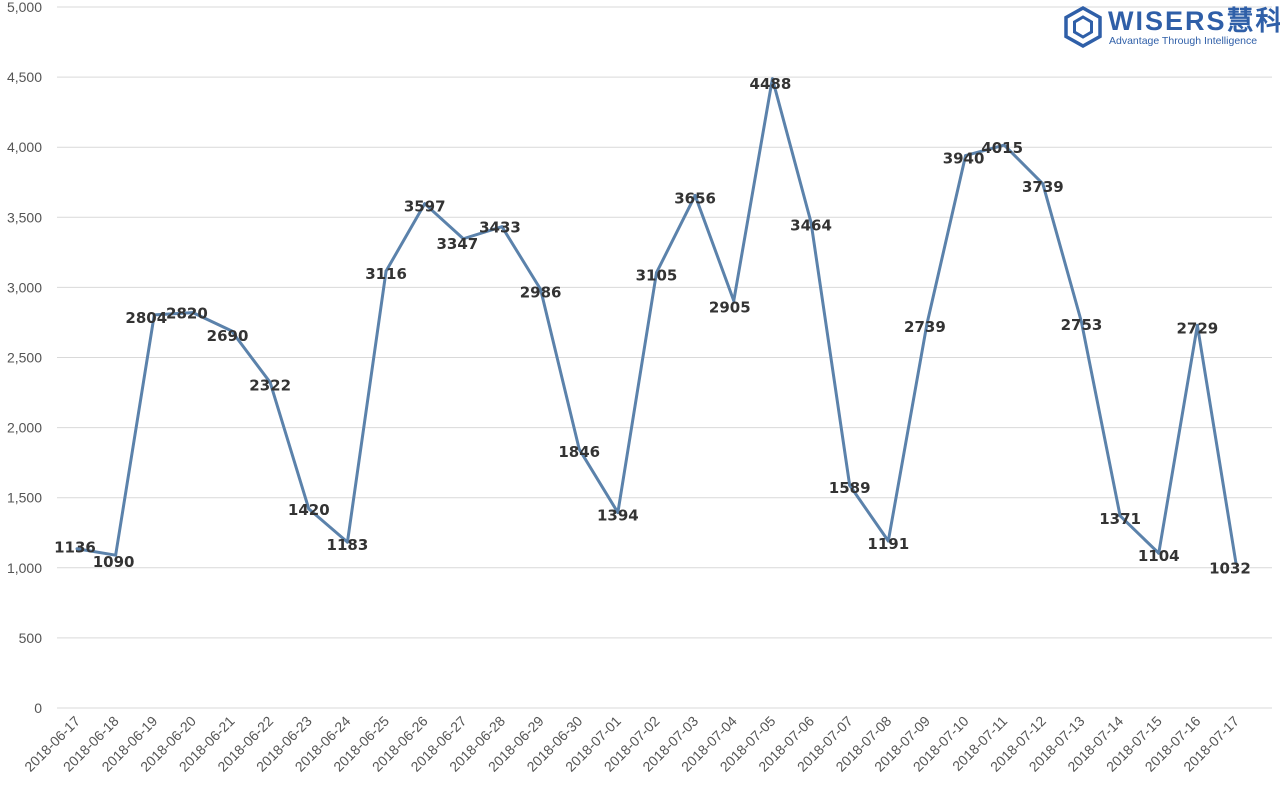  Describe the element at coordinates (1083, 27) in the screenshot. I see `hexagon-logo-icon` at that location.